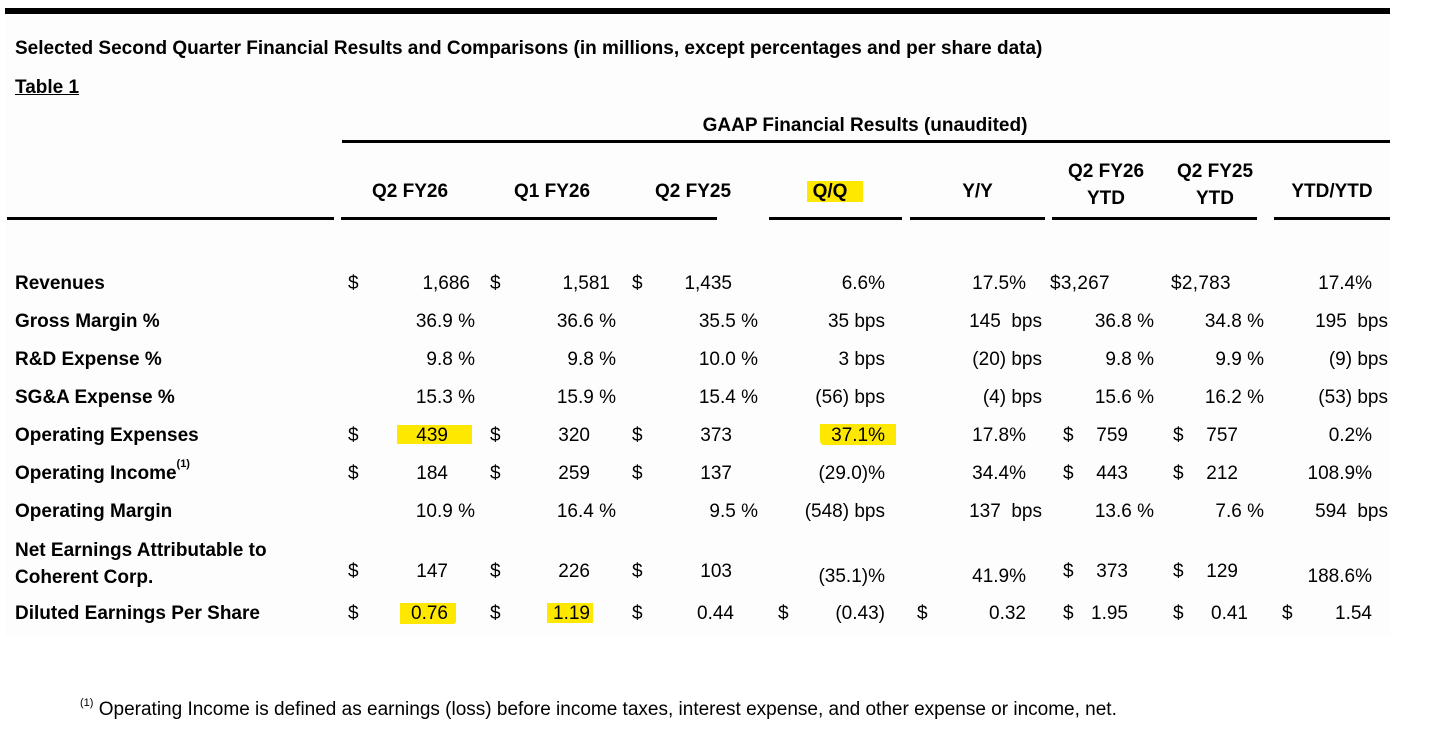  What do you see at coordinates (1005, 321) in the screenshot?
I see `cell-yy: 145 bps` at bounding box center [1005, 321].